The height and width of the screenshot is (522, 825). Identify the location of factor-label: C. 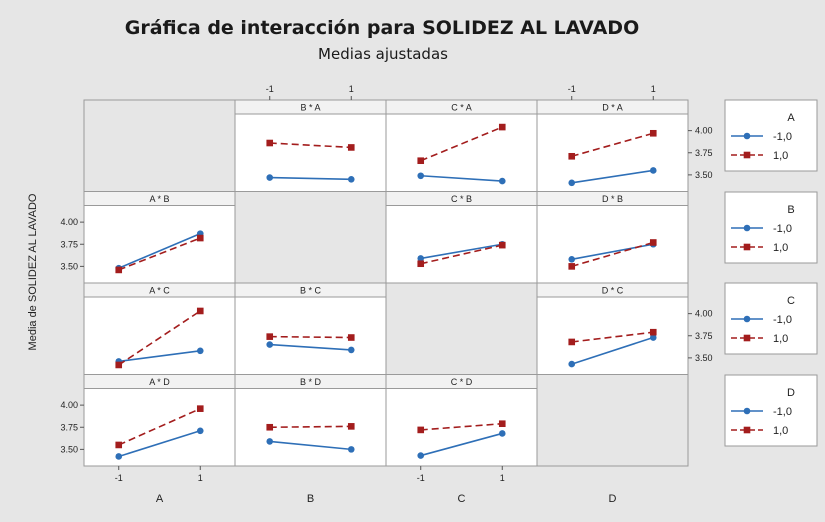
(462, 499).